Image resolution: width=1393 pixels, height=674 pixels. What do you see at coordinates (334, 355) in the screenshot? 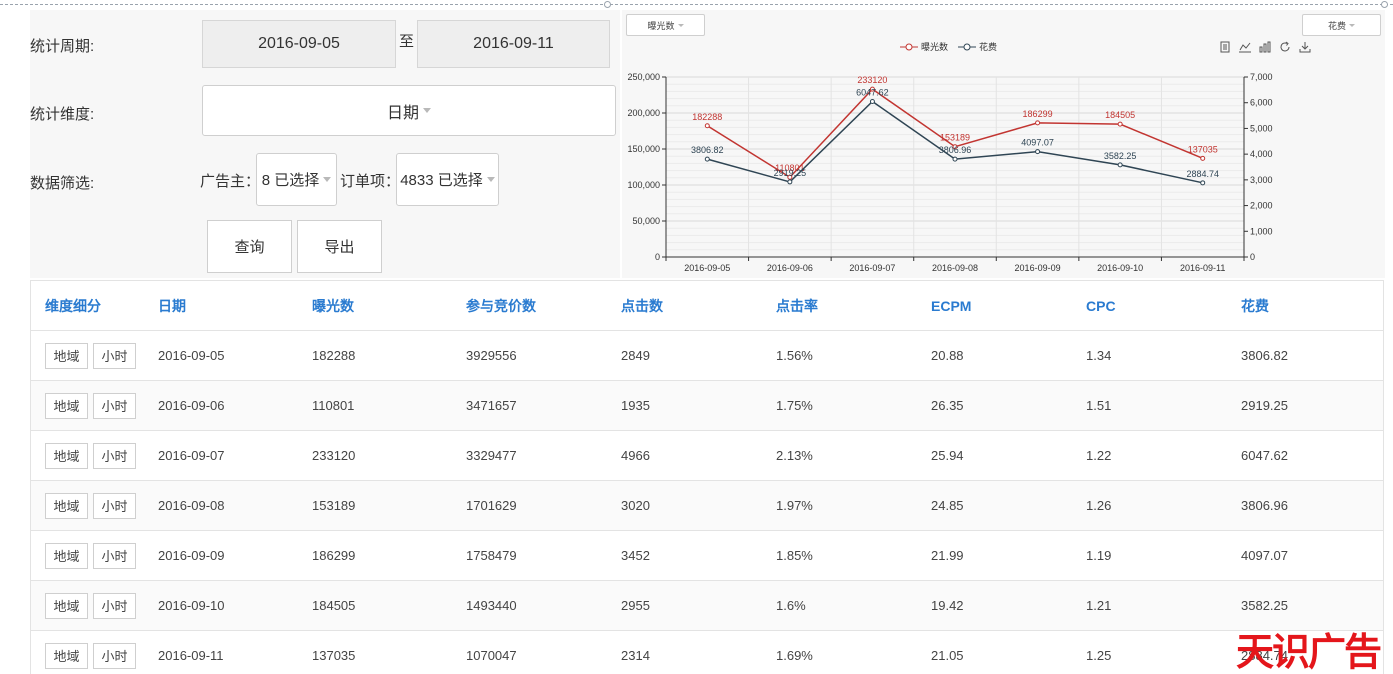
I see `table-cell: 182288` at bounding box center [334, 355].